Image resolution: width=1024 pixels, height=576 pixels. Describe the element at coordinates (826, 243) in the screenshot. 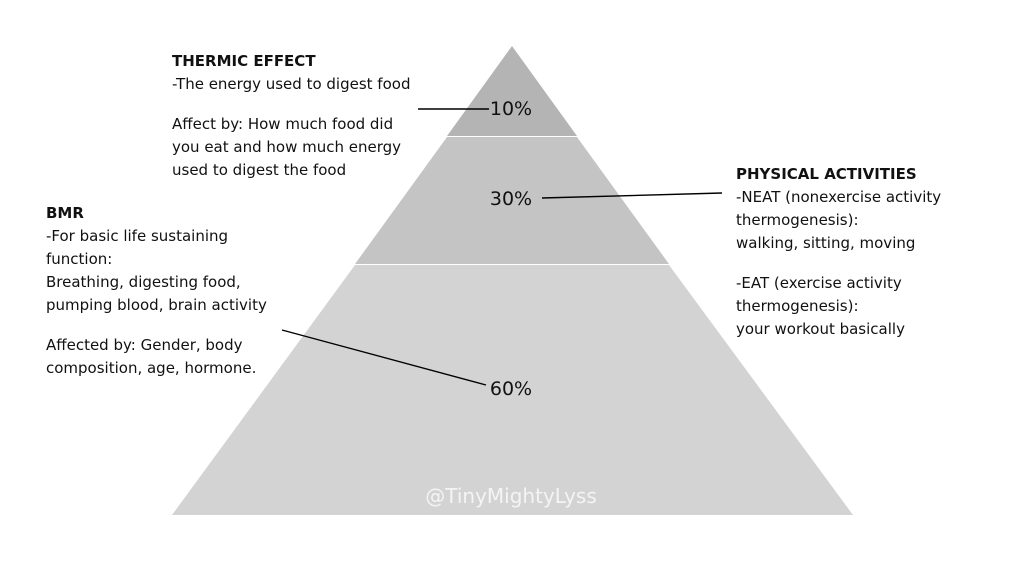

I see `neat-line: walking, sitting, moving` at that location.